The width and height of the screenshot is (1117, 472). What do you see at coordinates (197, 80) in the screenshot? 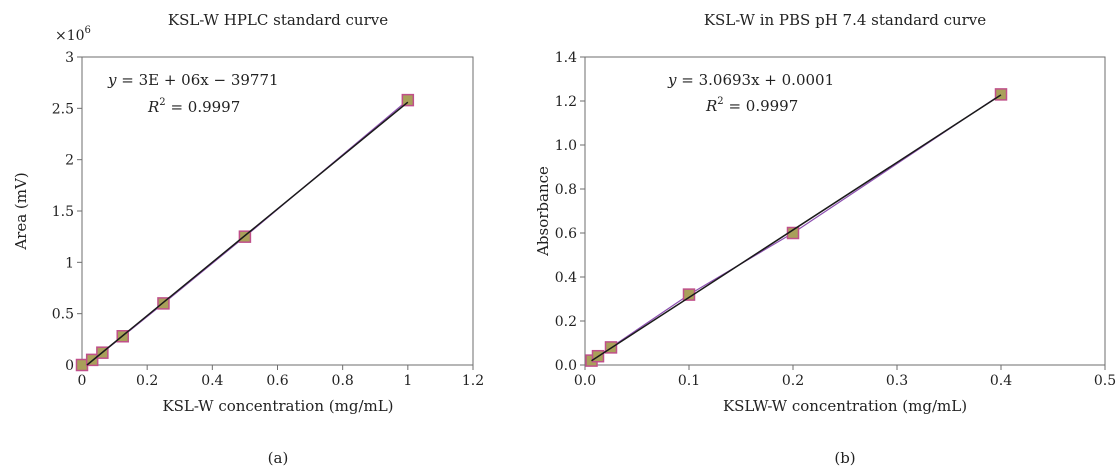
I see `equation-rest: = 3E + 06x − 39771` at bounding box center [197, 80].